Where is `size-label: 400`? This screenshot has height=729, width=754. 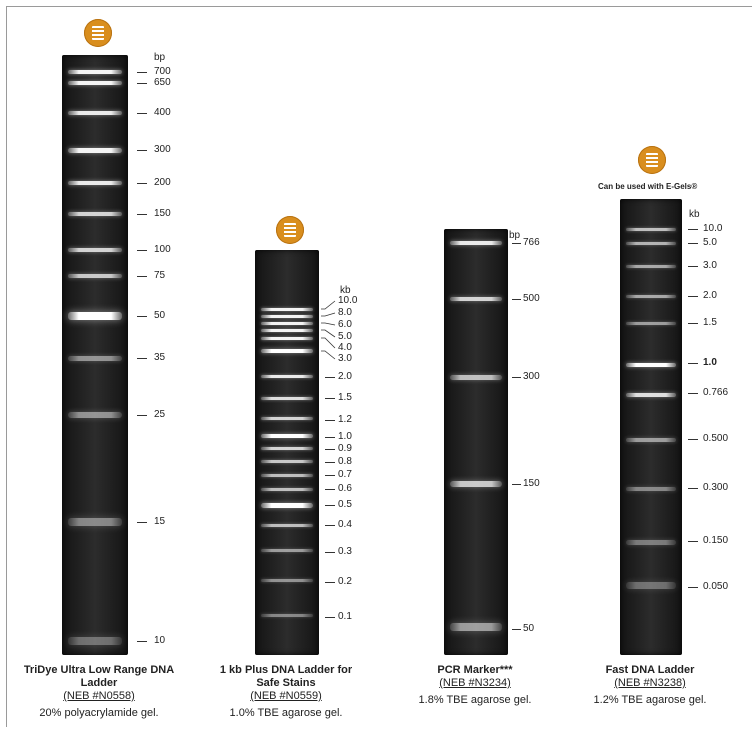 size-label: 400 is located at coordinates (162, 112).